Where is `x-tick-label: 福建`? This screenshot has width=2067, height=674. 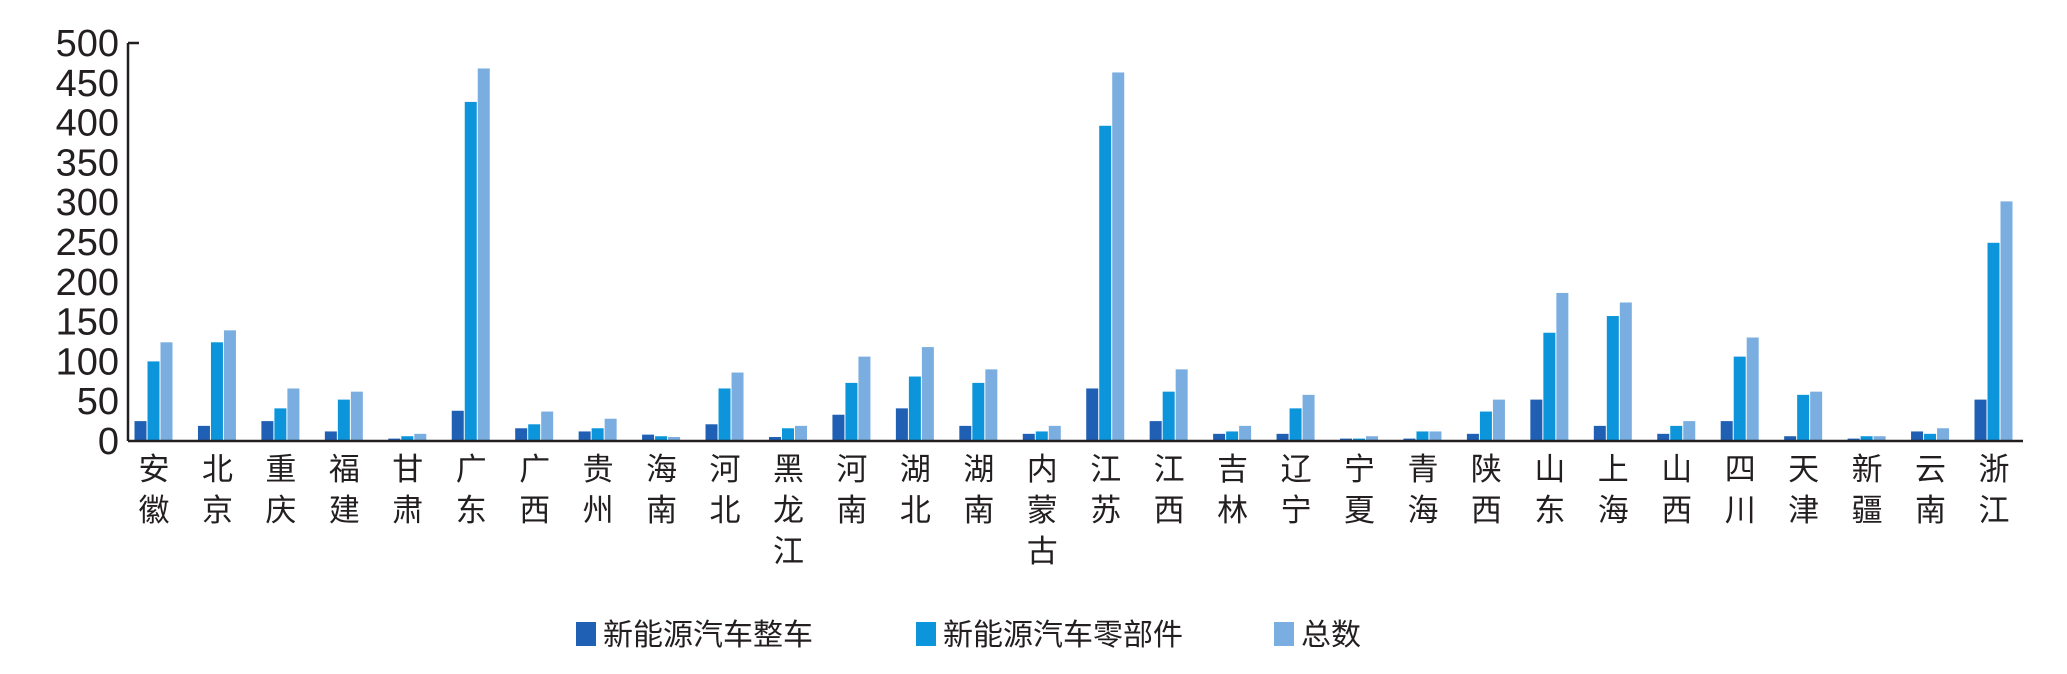 x-tick-label: 福建 is located at coordinates (344, 490).